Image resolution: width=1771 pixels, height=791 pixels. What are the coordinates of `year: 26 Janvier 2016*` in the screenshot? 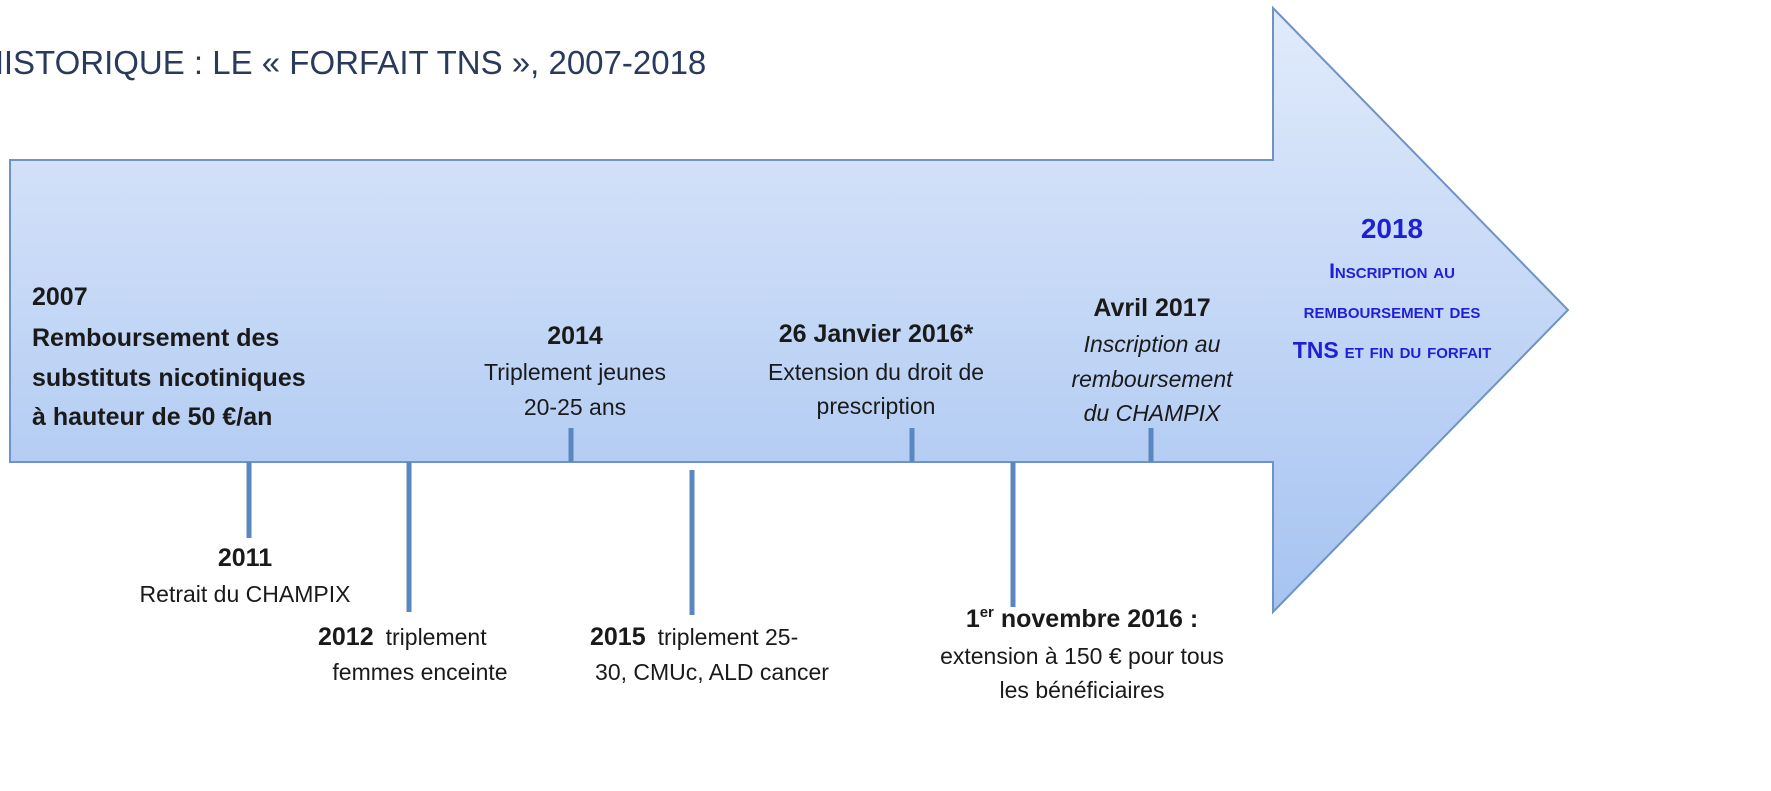 It's located at (876, 334).